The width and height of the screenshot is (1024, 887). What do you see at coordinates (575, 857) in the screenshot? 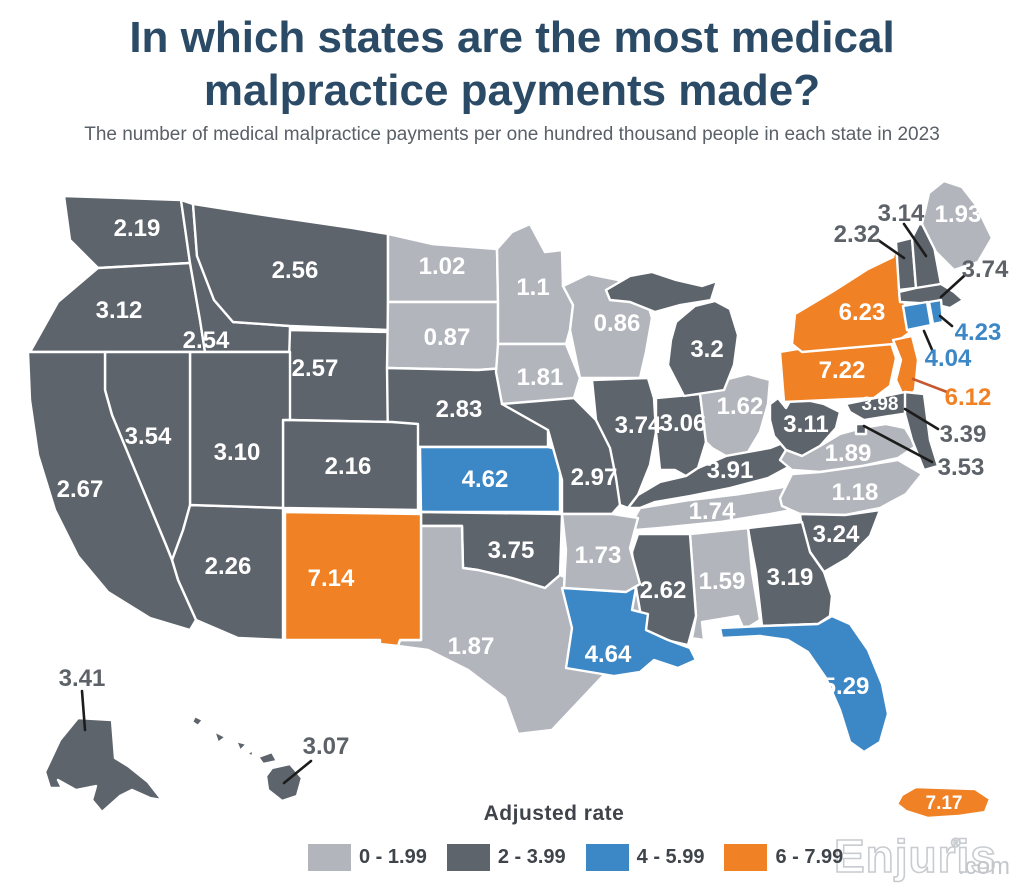
I see `legend-items: 0 - 1.99 2 - 3.99 4 - 5.99 6 - 7.99` at bounding box center [575, 857].